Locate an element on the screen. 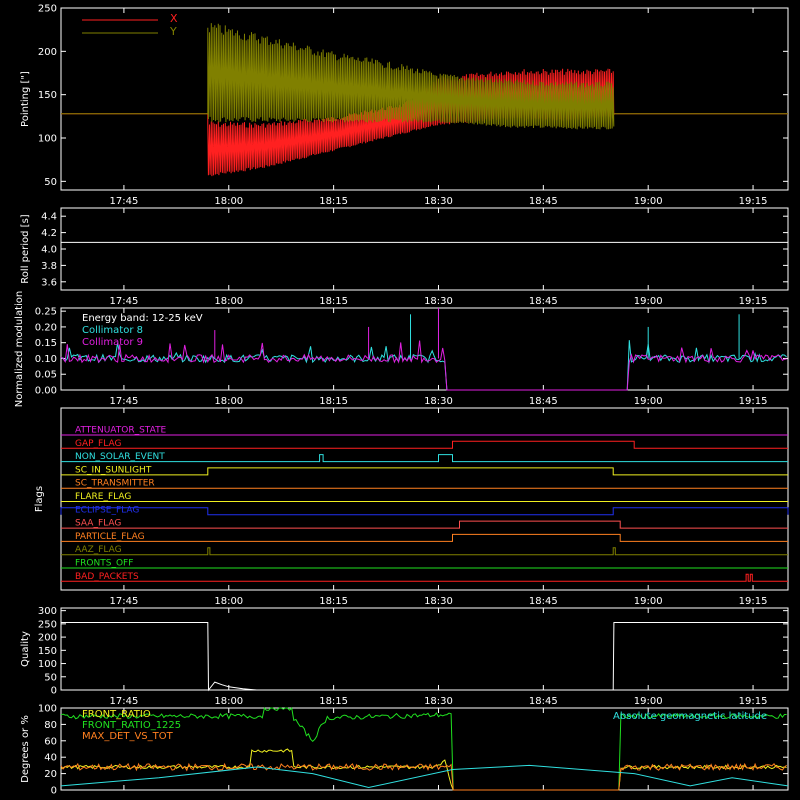 Image resolution: width=800 pixels, height=800 pixels. y-tick-label: 300 is located at coordinates (47, 611).